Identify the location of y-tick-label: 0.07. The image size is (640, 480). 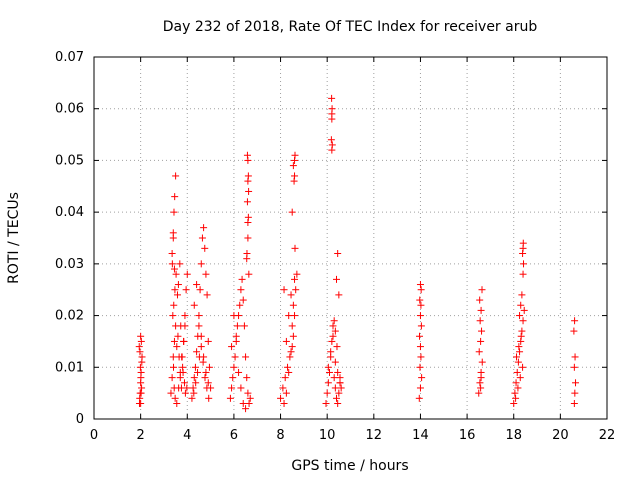
(69, 57).